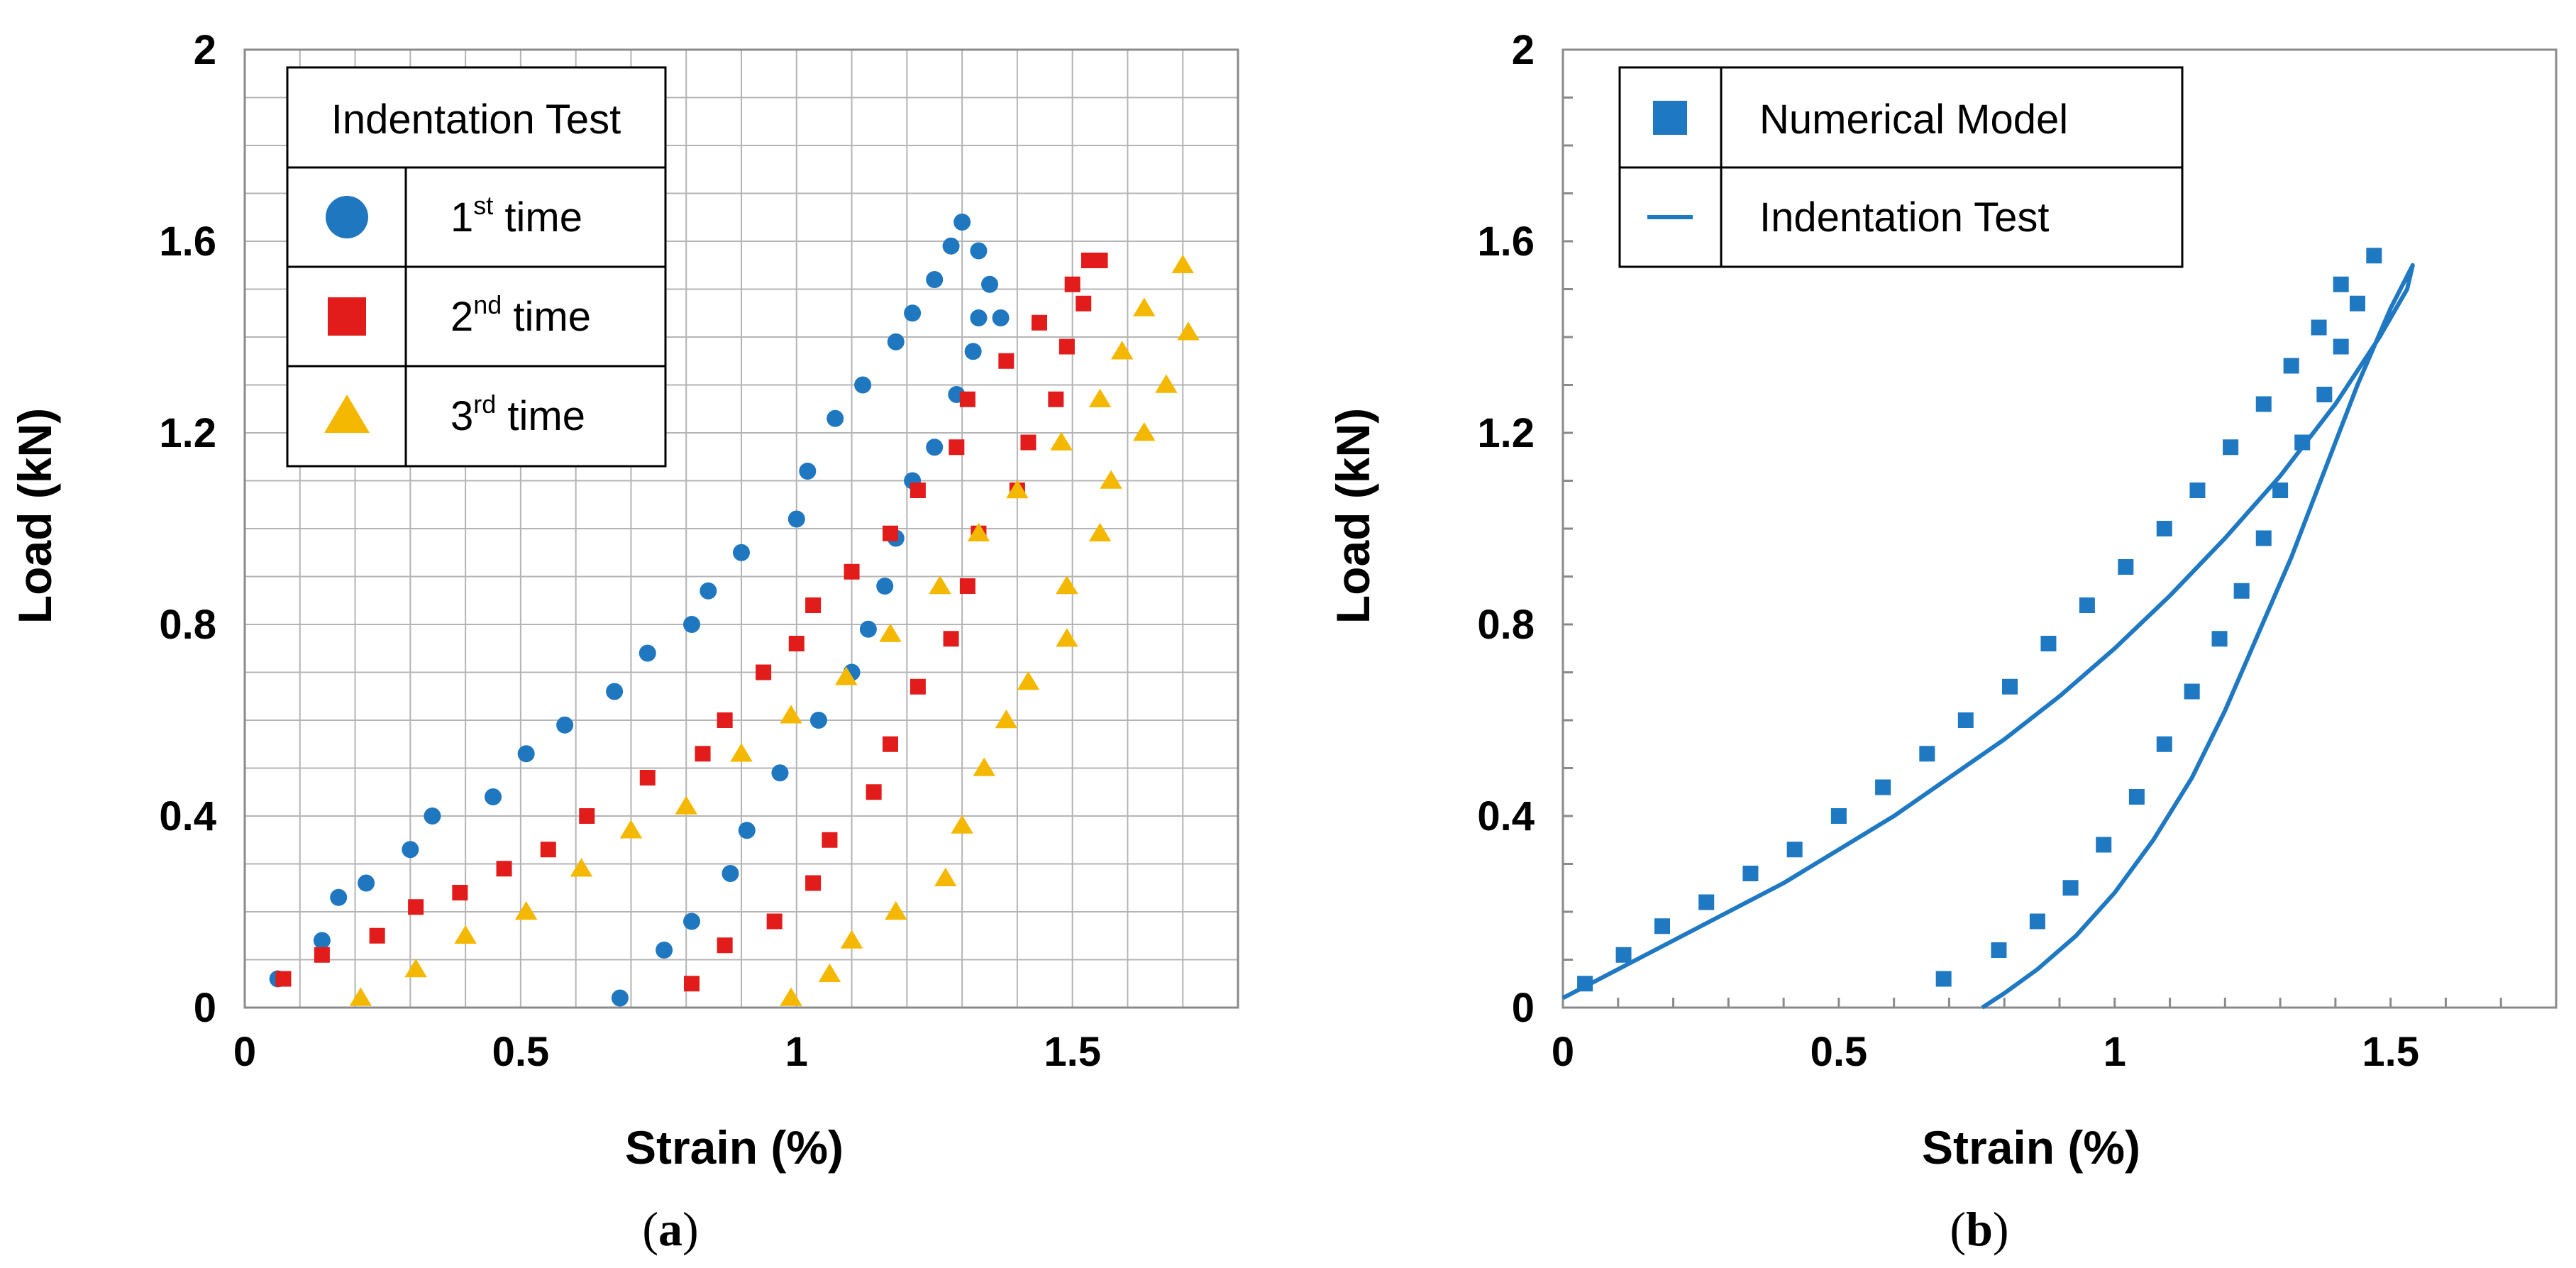 Image resolution: width=2576 pixels, height=1268 pixels. What do you see at coordinates (1904, 217) in the screenshot?
I see `legend-label-indentation-test: Indentation Test` at bounding box center [1904, 217].